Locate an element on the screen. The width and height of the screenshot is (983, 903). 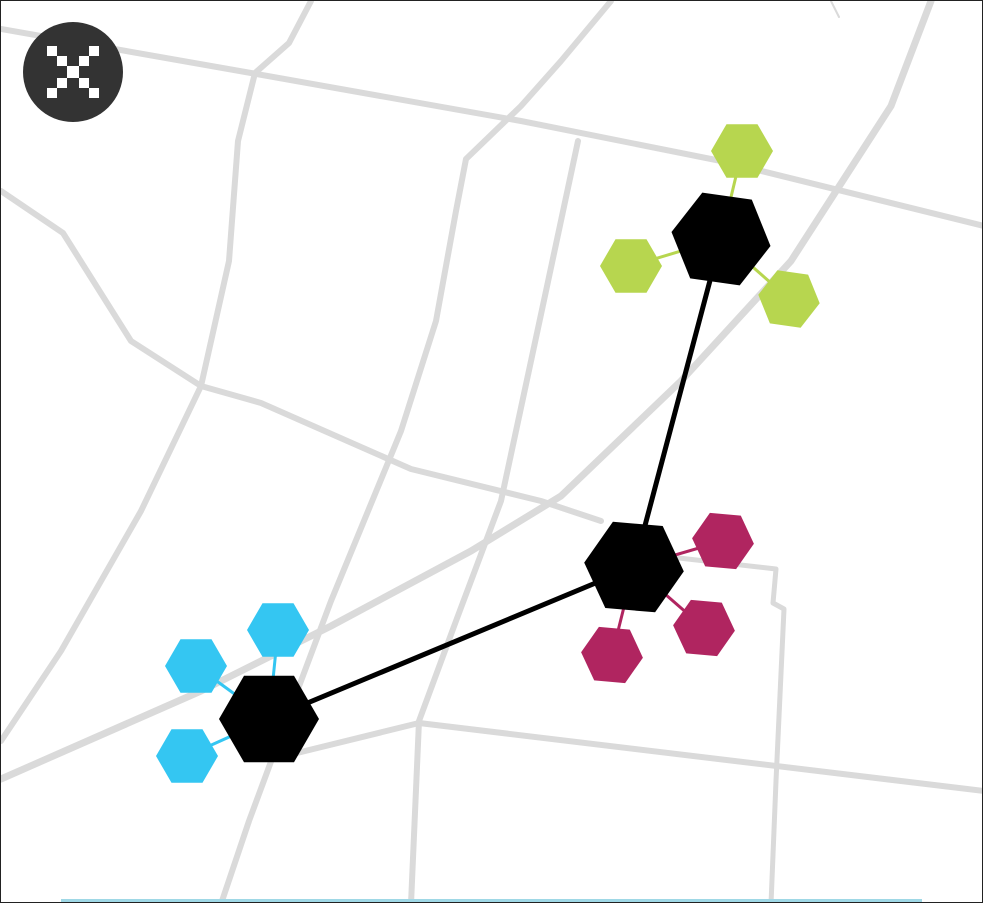
blue-cluster is located at coordinates (237, 693).